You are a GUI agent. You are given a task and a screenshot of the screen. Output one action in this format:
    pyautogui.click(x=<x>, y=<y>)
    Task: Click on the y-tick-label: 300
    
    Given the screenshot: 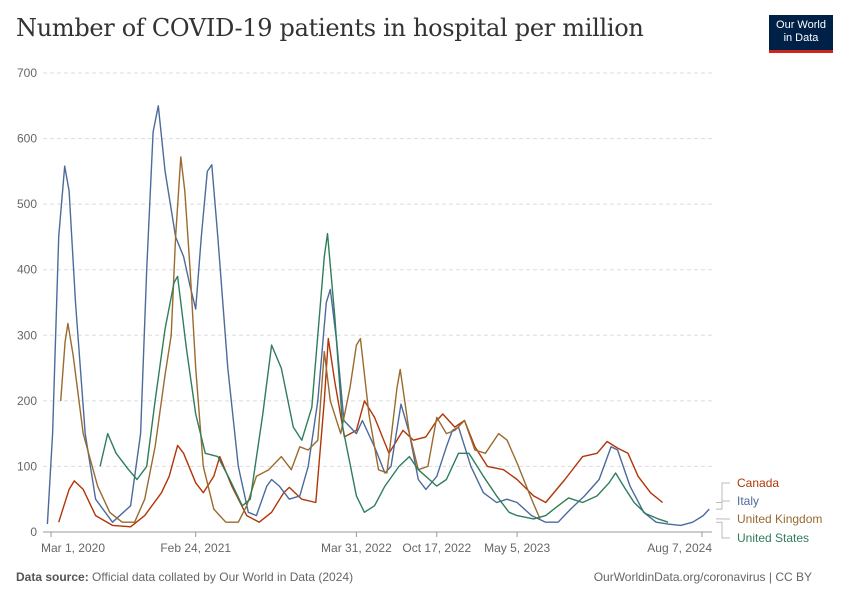 What is the action you would take?
    pyautogui.click(x=27, y=335)
    